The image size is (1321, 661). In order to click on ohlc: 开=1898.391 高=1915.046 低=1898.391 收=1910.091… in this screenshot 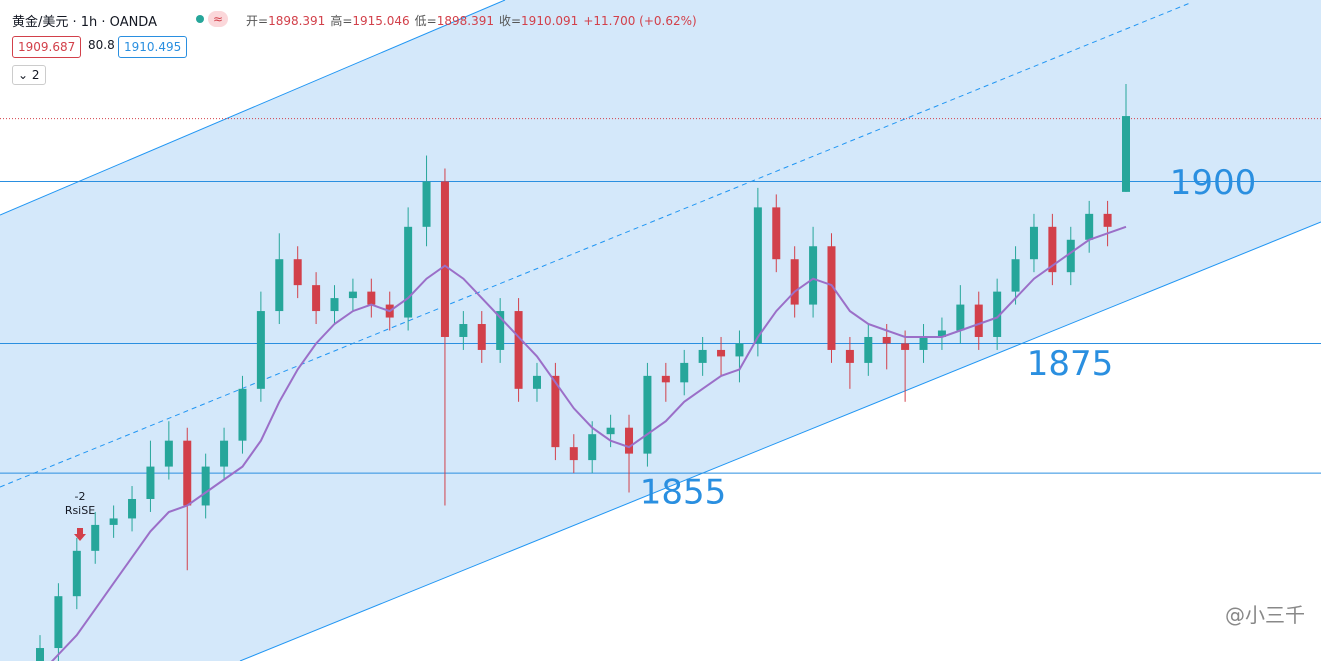, I will do `click(471, 20)`.